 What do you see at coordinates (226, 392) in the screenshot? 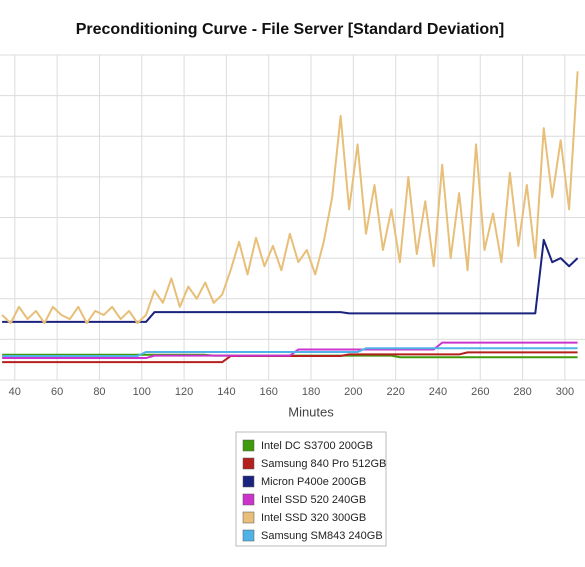
I see `x-tick-label: 140` at bounding box center [226, 392].